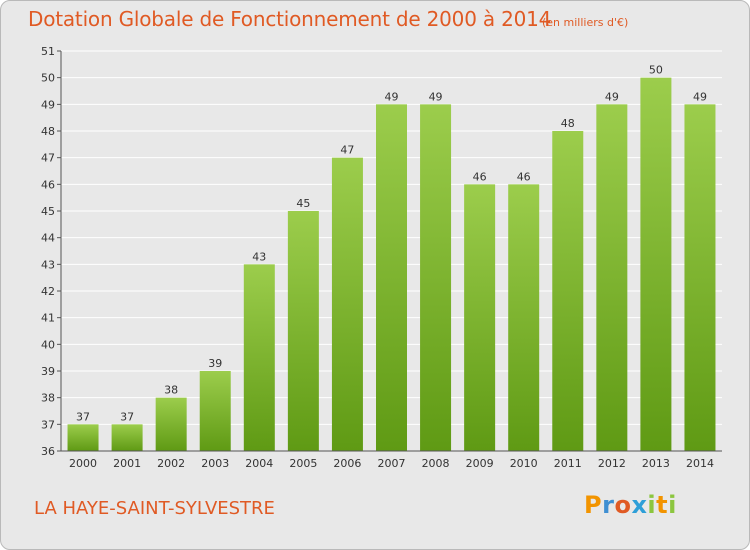 This screenshot has width=750, height=550. Describe the element at coordinates (48, 424) in the screenshot. I see `y-tick-label: 37` at that location.